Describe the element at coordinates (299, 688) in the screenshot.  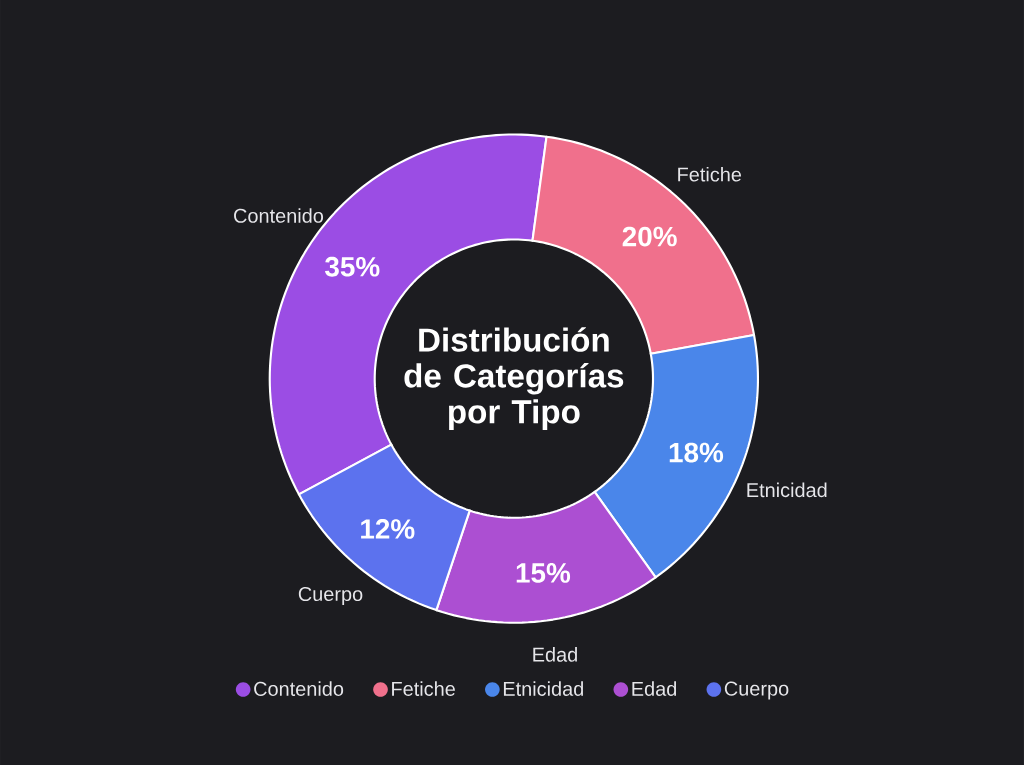
I see `legend-label: Contenido` at that location.